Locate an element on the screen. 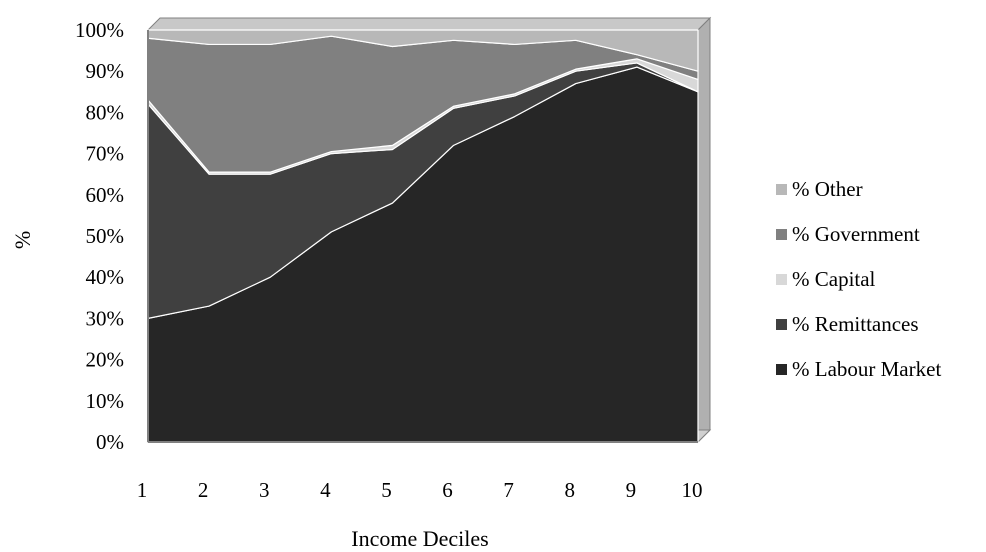 This screenshot has height=552, width=986. y-tick-label: 30% is located at coordinates (105, 318).